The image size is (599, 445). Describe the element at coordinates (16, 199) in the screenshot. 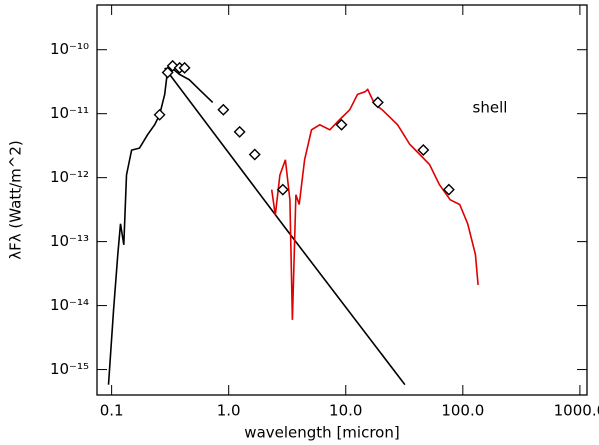

I see `y-axis-label: λFλ (Watt/m^2)` at that location.